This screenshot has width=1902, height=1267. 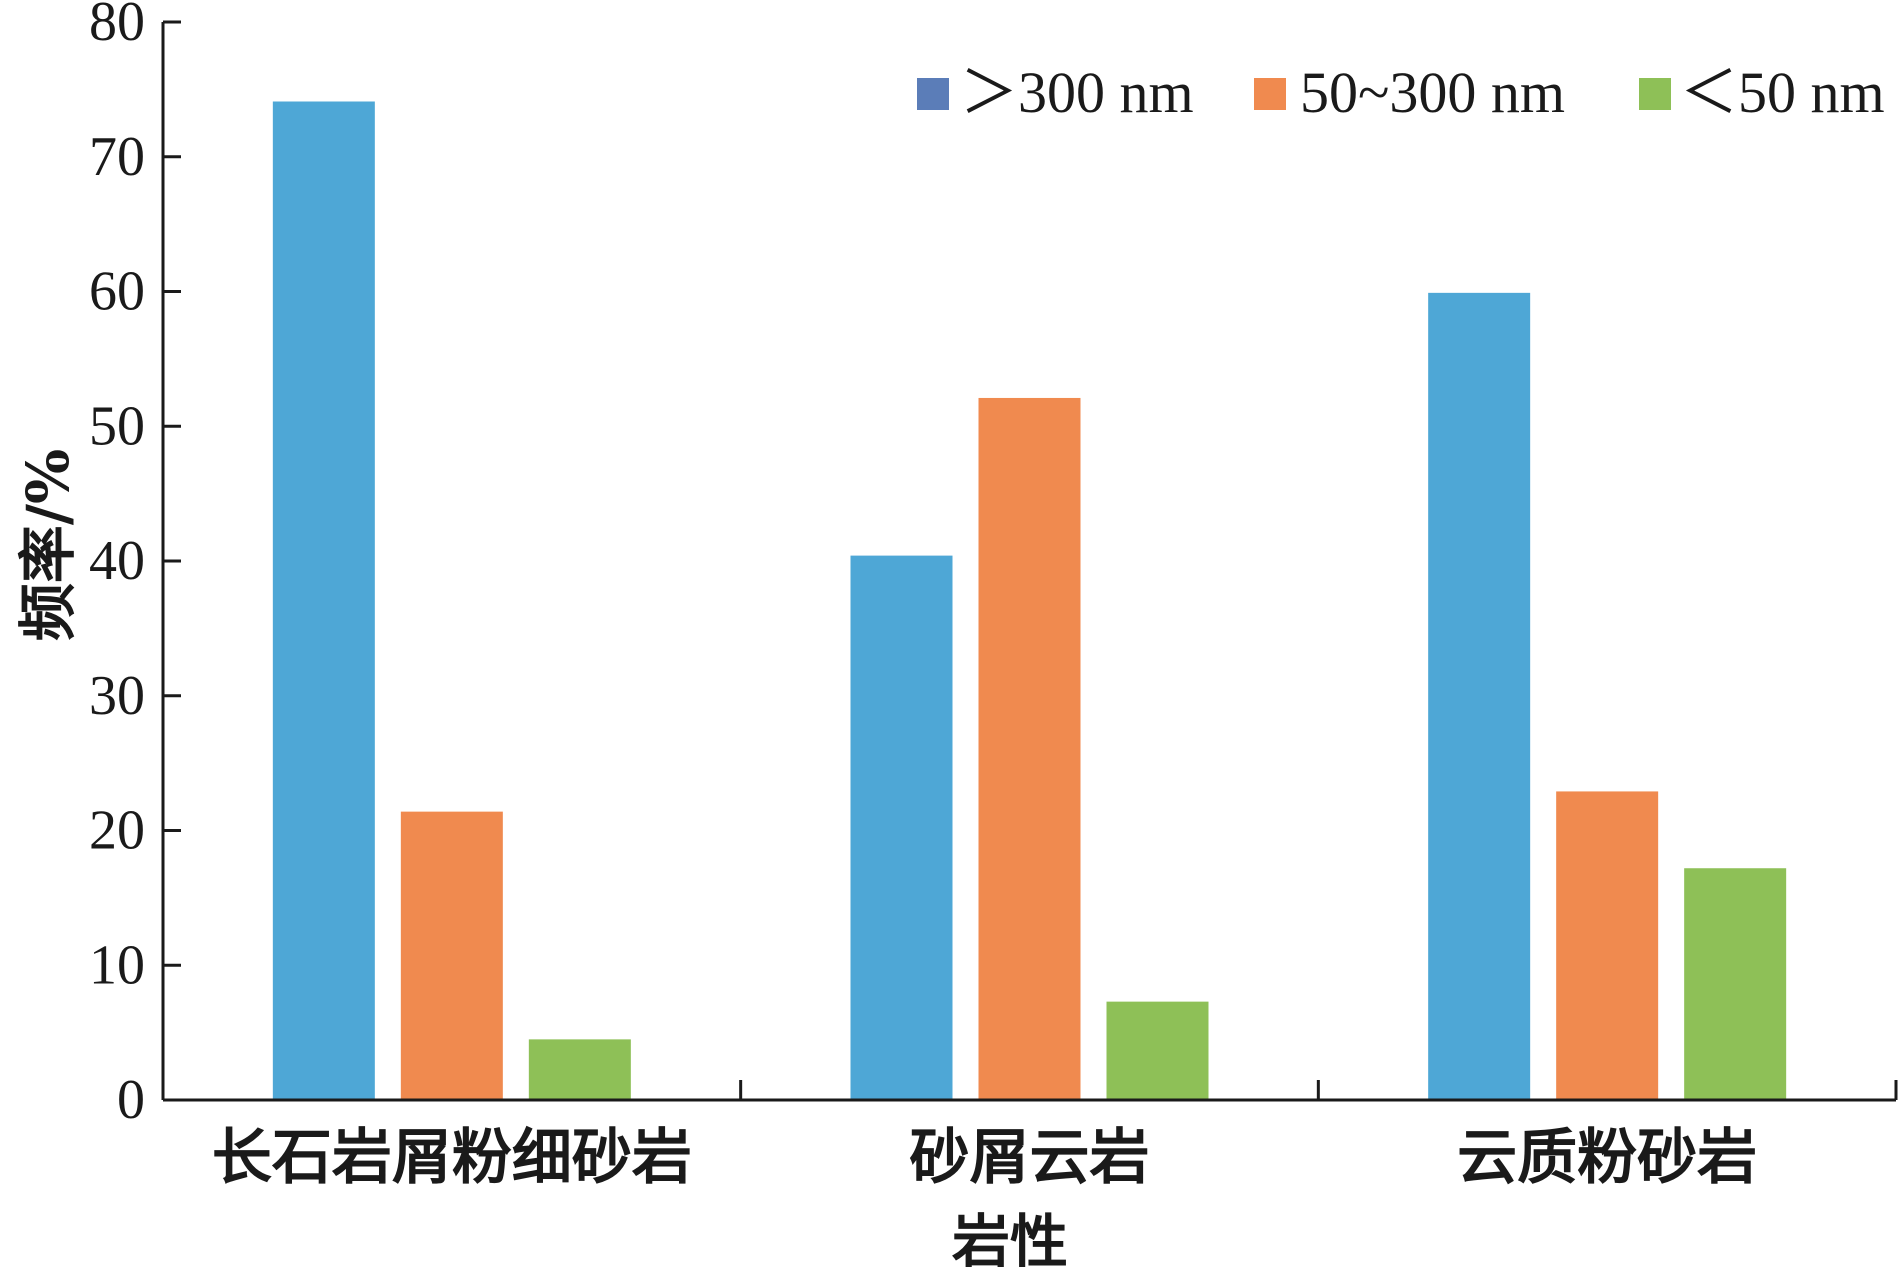 I want to click on x-category-labels: 长石岩屑粉细砂岩 砂屑云岩 云质粉砂岩, so click(x=984, y=1158).